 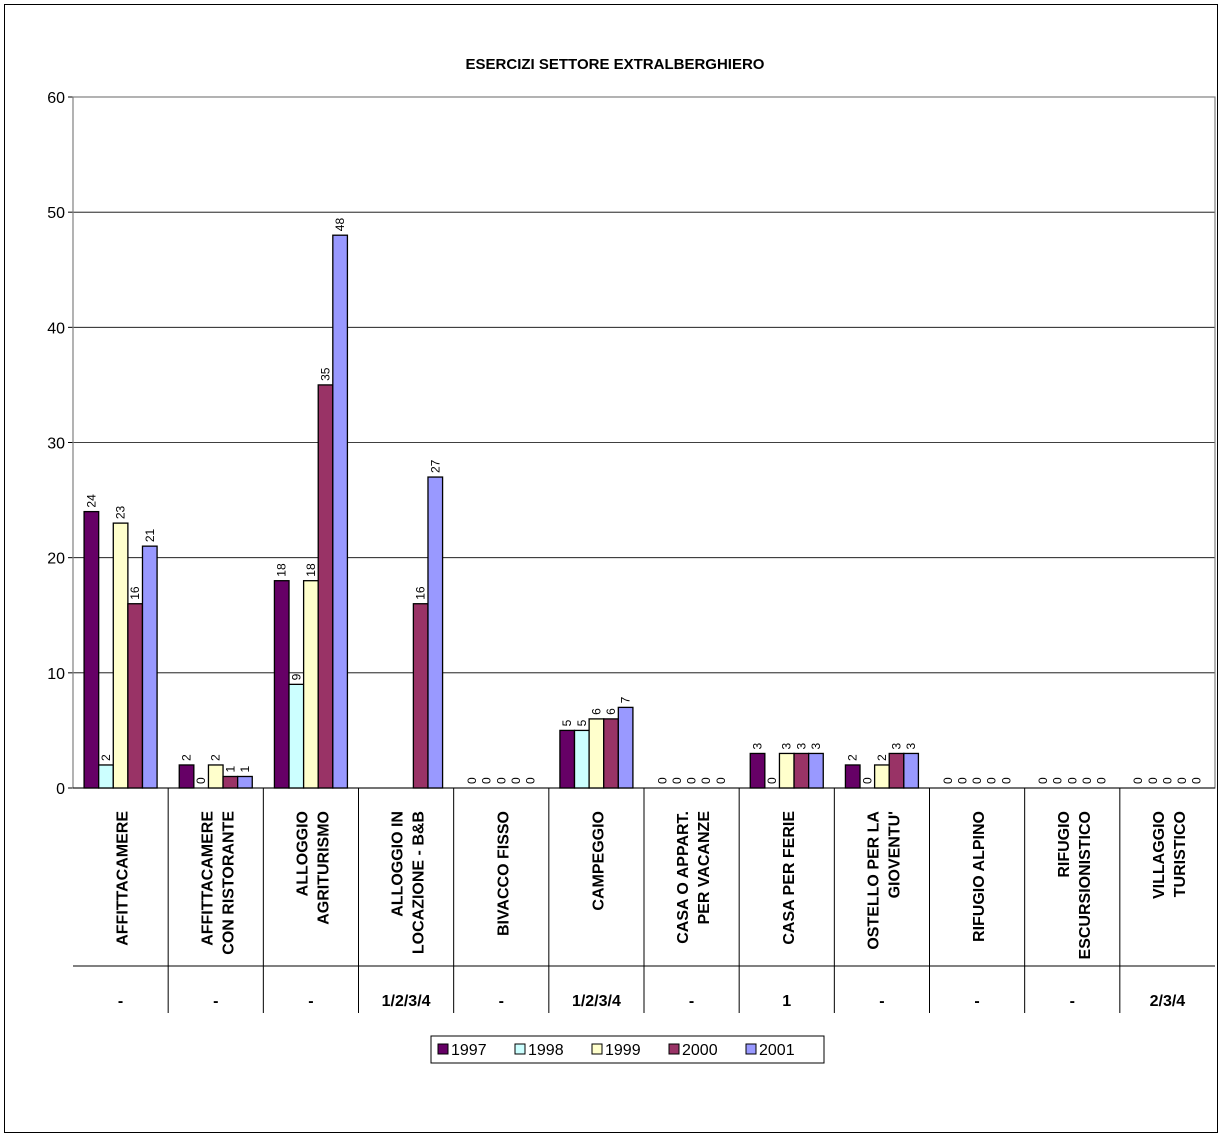 What do you see at coordinates (296, 676) in the screenshot?
I see `data-label: 9` at bounding box center [296, 676].